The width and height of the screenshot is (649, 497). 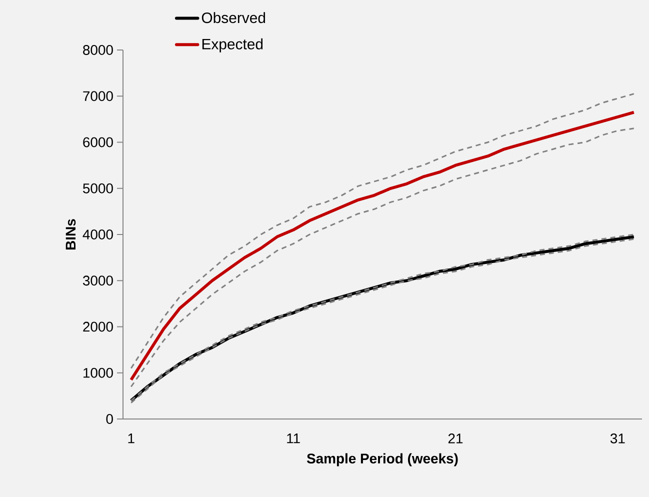 I want to click on y-tick-label: 6000, so click(x=98, y=142).